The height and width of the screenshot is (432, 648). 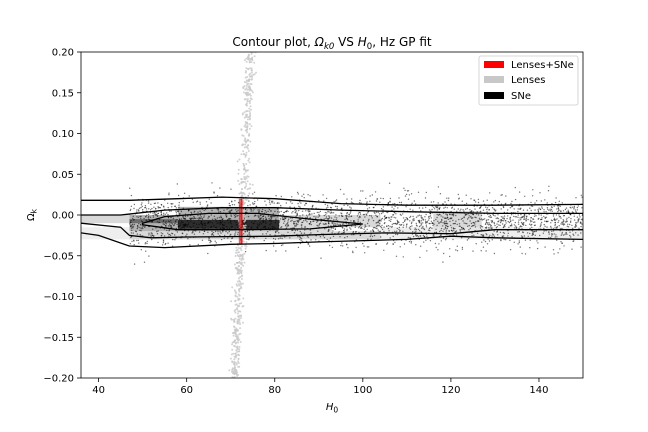 I want to click on legend-label-lenses: Lenses, so click(x=528, y=80).